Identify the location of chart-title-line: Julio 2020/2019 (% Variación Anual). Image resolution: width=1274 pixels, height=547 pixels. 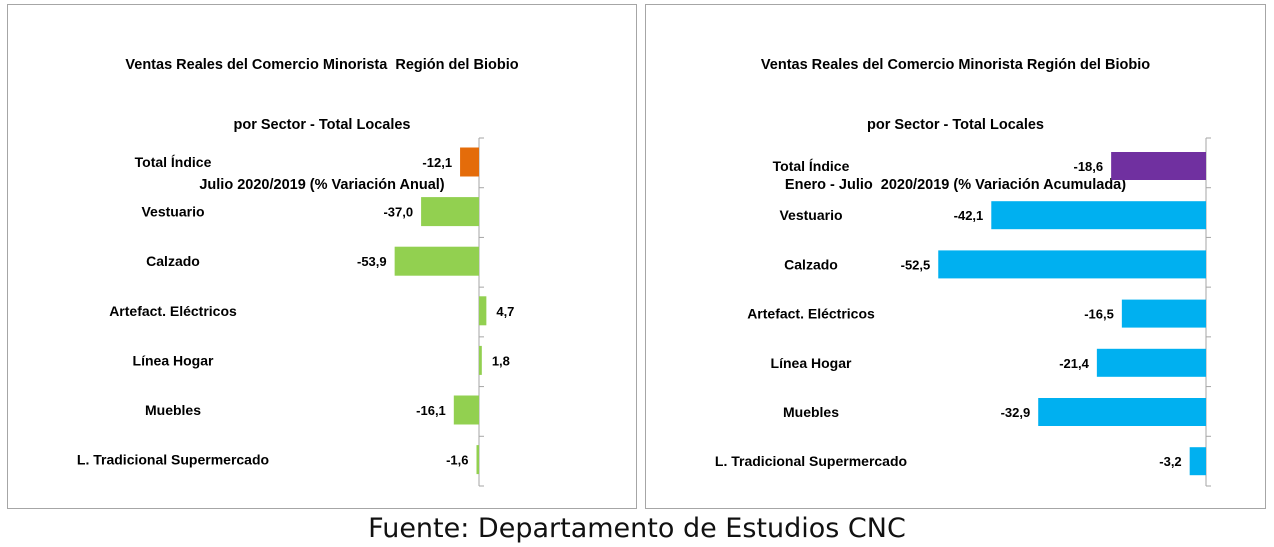
(322, 185).